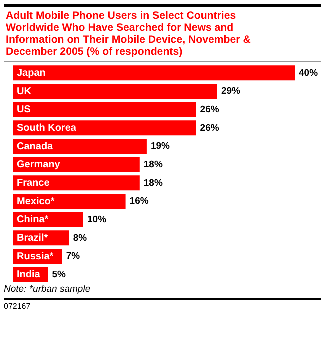 This screenshot has height=340, width=325. I want to click on y-tick-label: South Korea, so click(47, 128).